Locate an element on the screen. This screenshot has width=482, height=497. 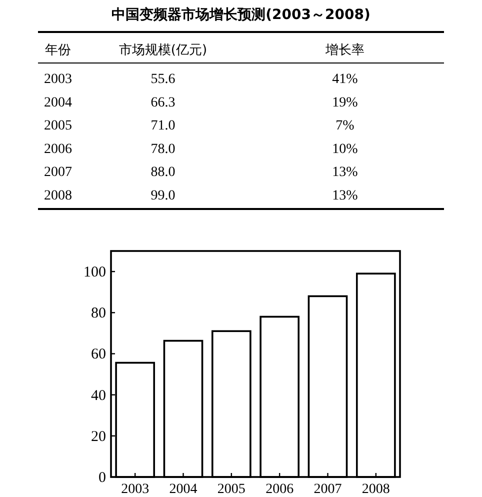
annotation: 55.6 is located at coordinates (163, 79).